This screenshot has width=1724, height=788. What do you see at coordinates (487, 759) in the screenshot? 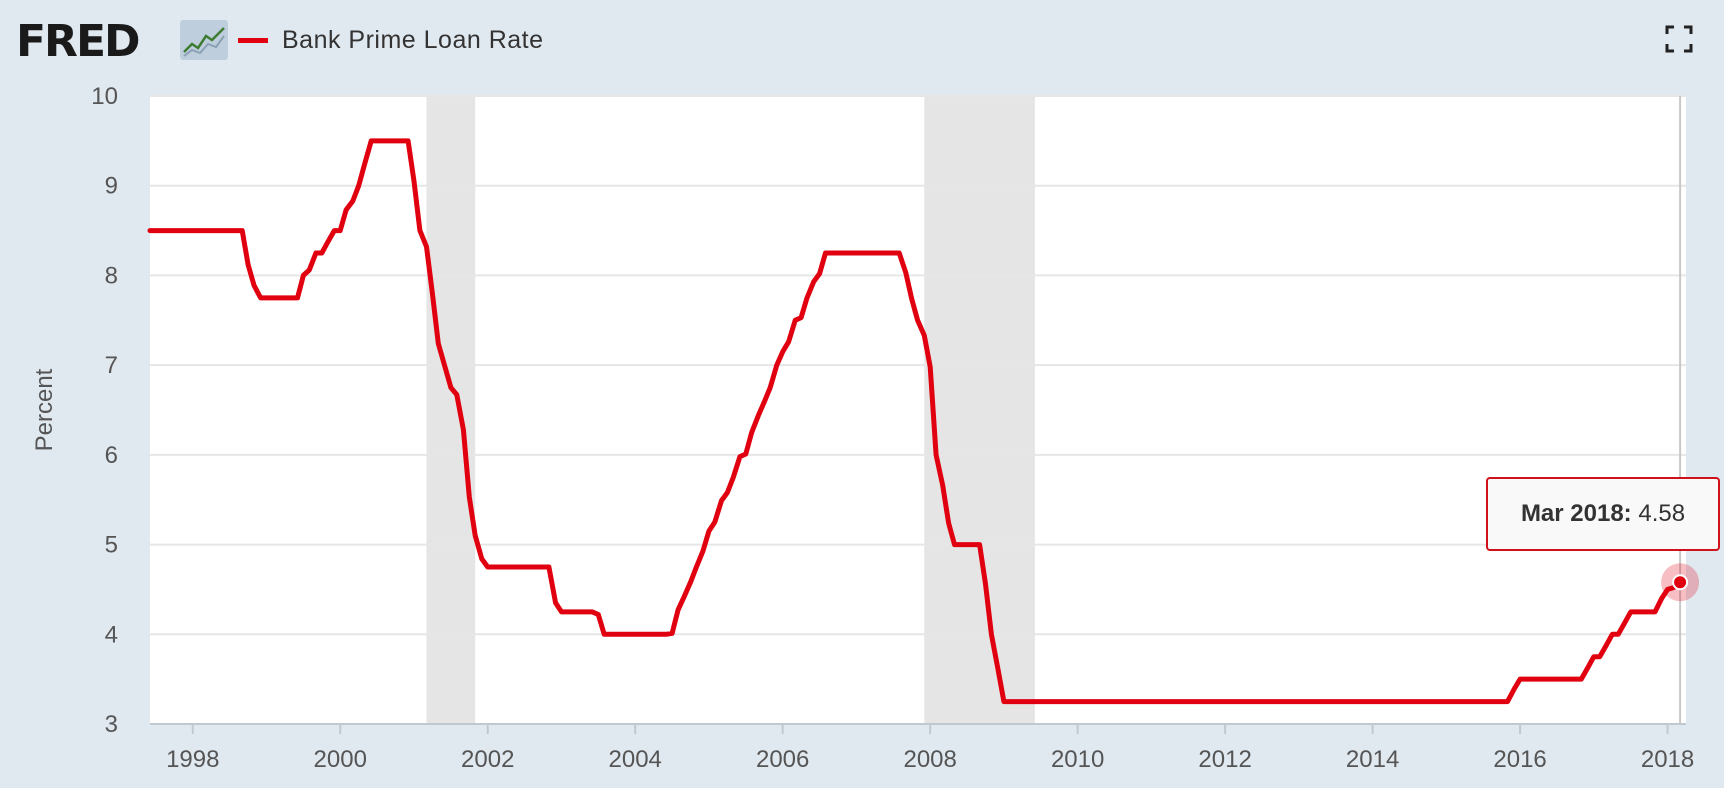
I see `x-tick-label: 2002` at bounding box center [487, 759].